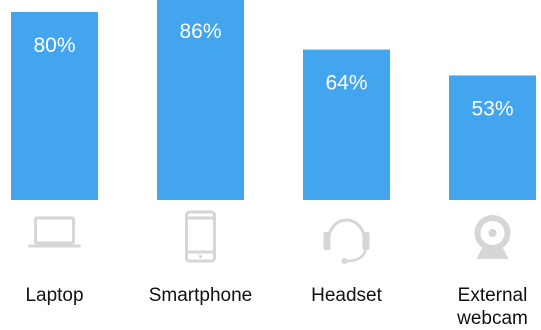 This screenshot has width=541, height=330. What do you see at coordinates (200, 100) in the screenshot?
I see `bar-smartphone` at bounding box center [200, 100].